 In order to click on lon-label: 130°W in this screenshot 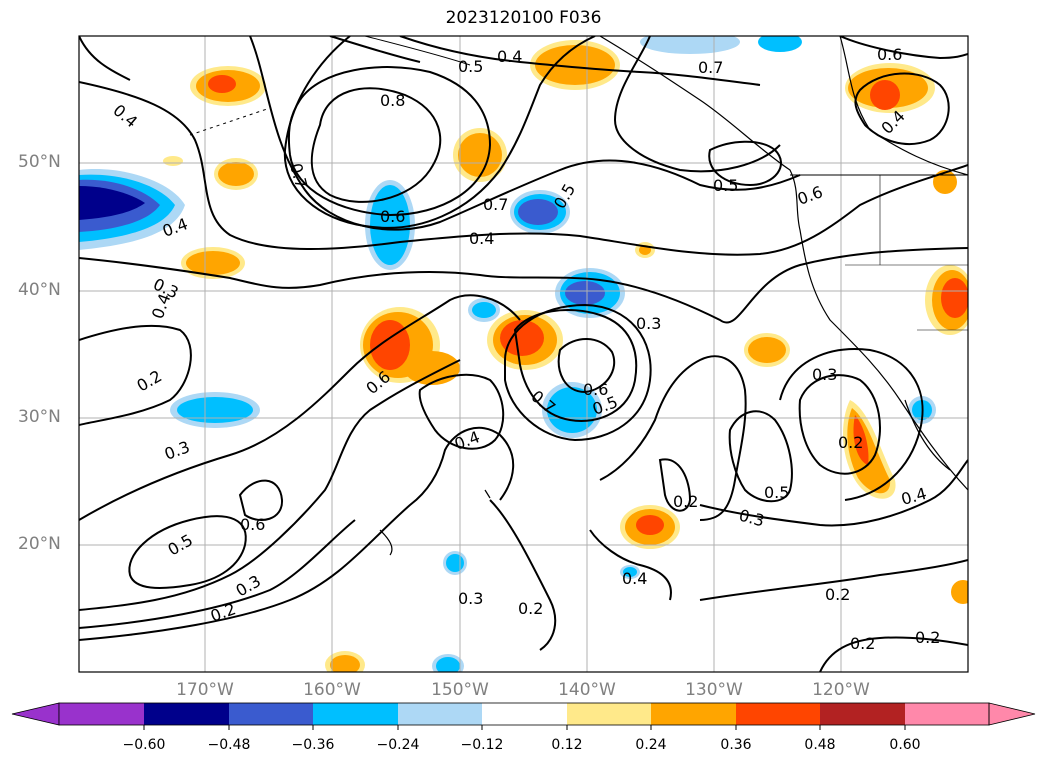, I will do `click(714, 690)`.